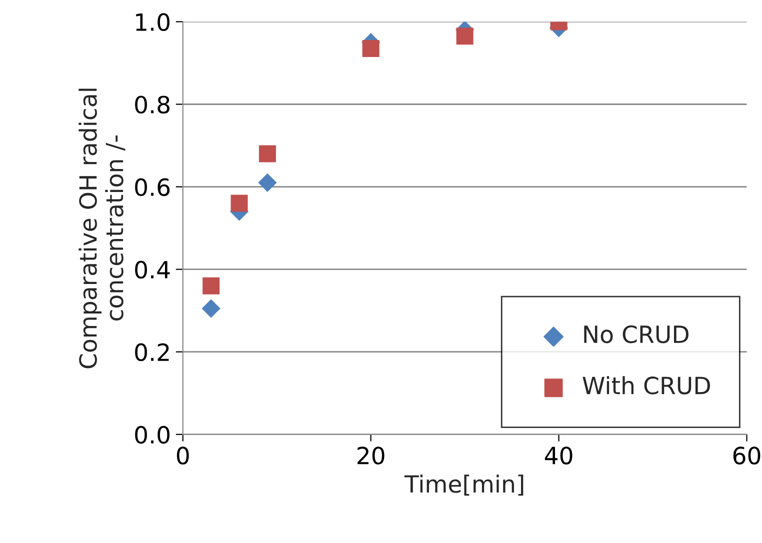 The width and height of the screenshot is (762, 543). Describe the element at coordinates (182, 455) in the screenshot. I see `x-tick-label: 0` at that location.